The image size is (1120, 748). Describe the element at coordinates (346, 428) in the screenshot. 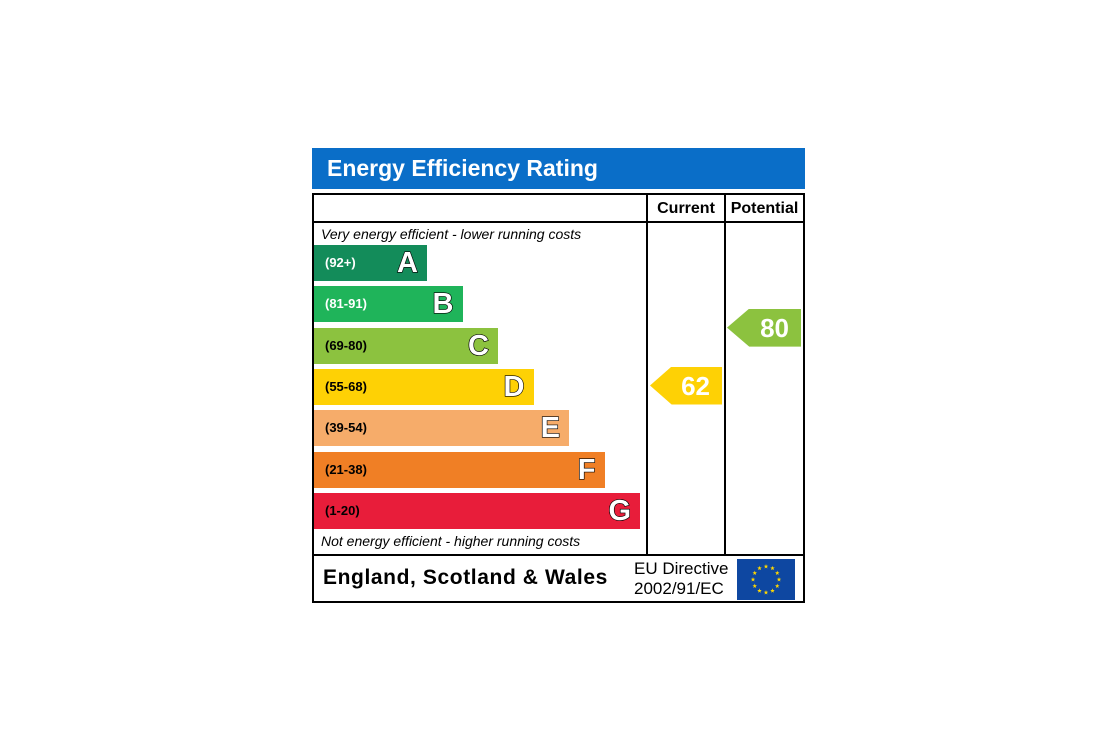

I see `band-e-range: (39-54)` at that location.